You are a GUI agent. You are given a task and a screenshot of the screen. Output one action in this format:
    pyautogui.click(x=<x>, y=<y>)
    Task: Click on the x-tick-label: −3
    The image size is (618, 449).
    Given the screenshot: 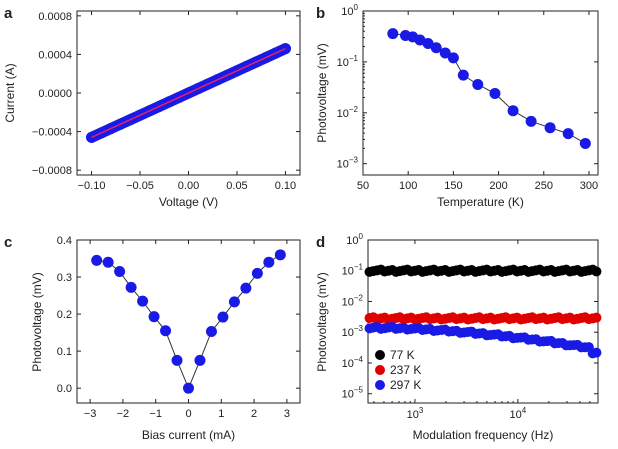 What is the action you would take?
    pyautogui.click(x=90, y=414)
    